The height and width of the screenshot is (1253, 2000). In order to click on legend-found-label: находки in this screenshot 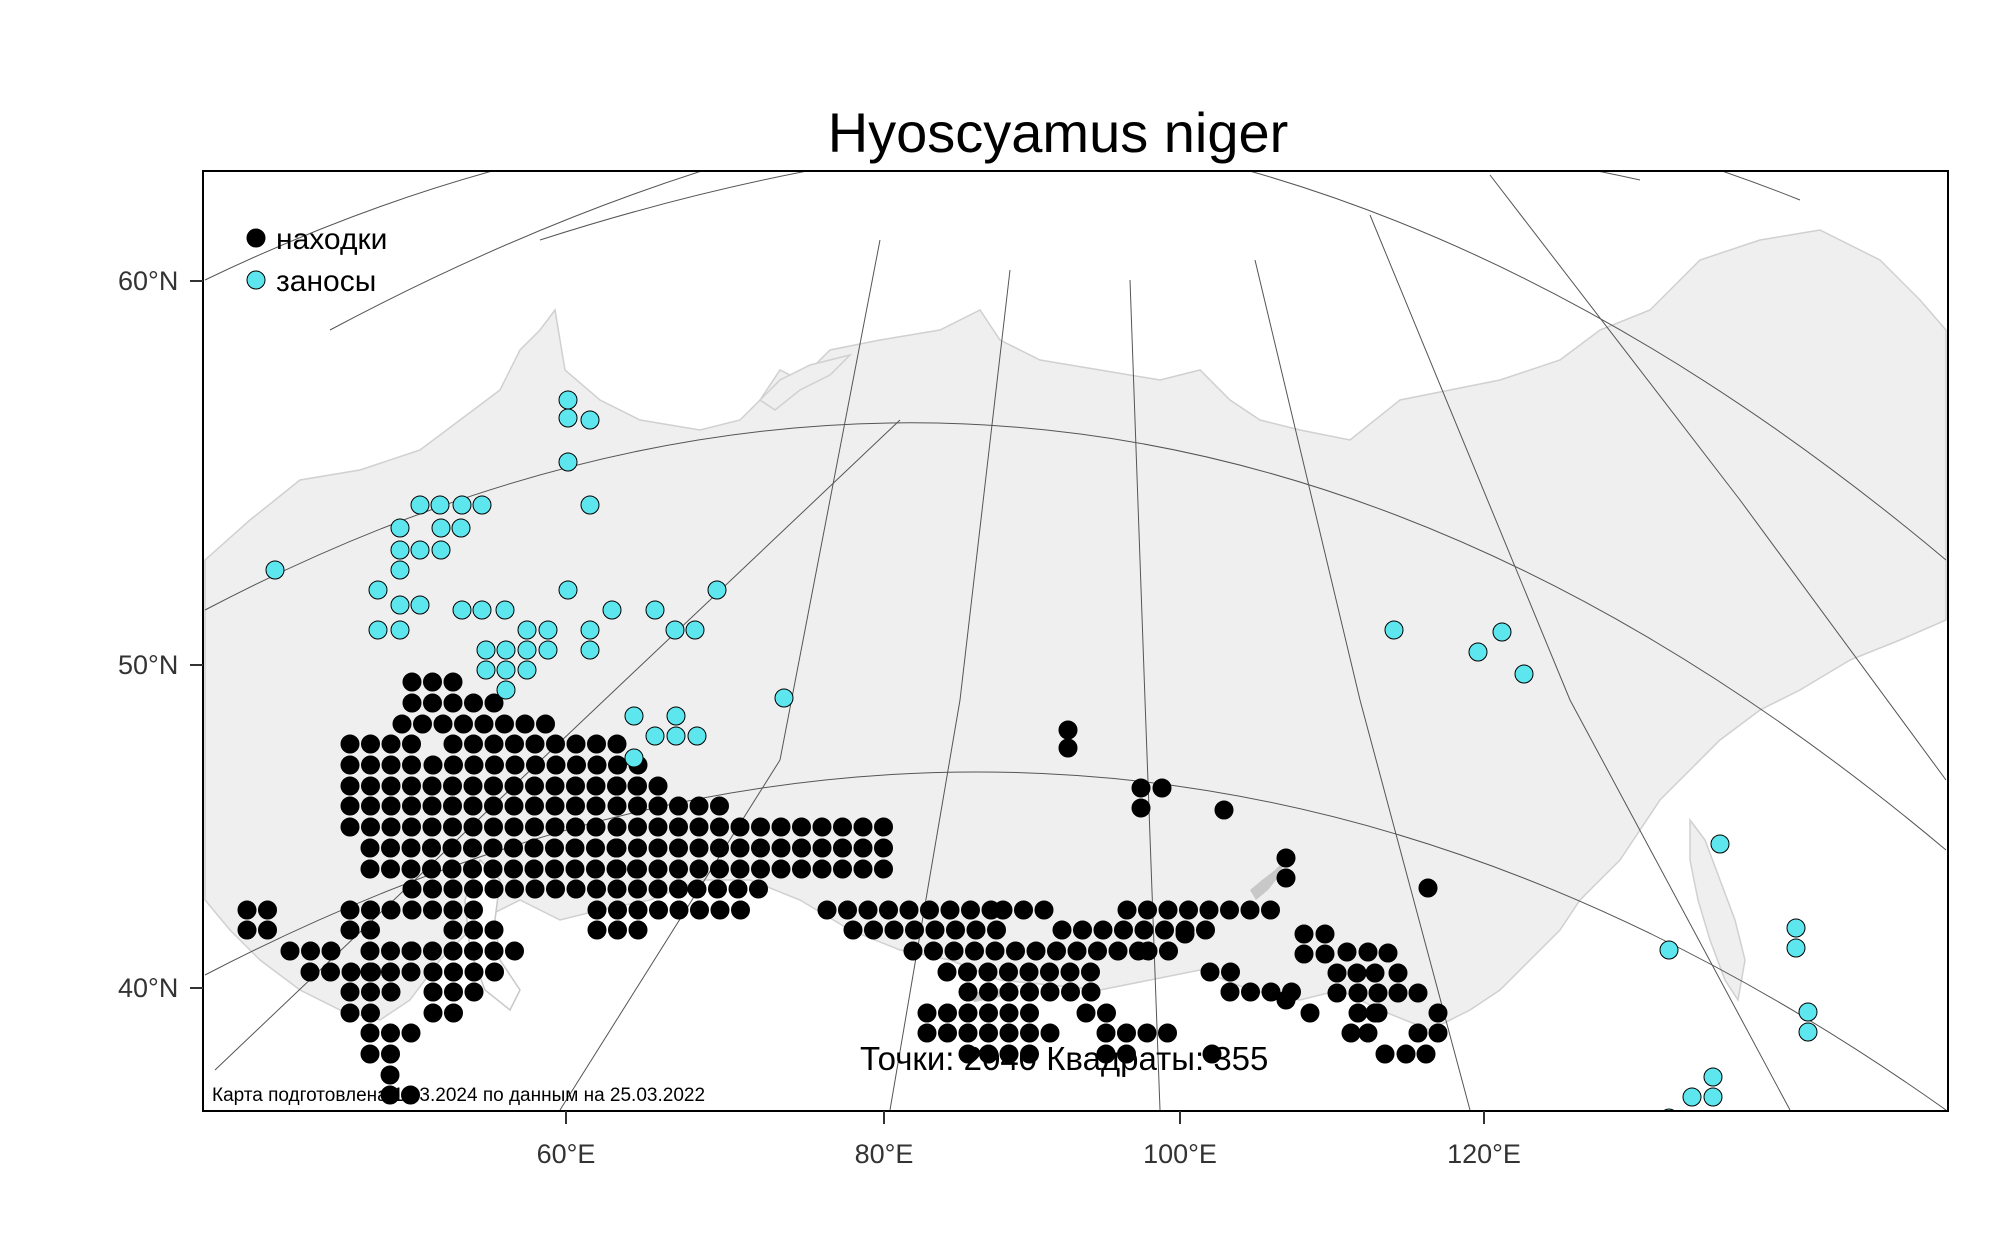, I will do `click(331, 239)`.